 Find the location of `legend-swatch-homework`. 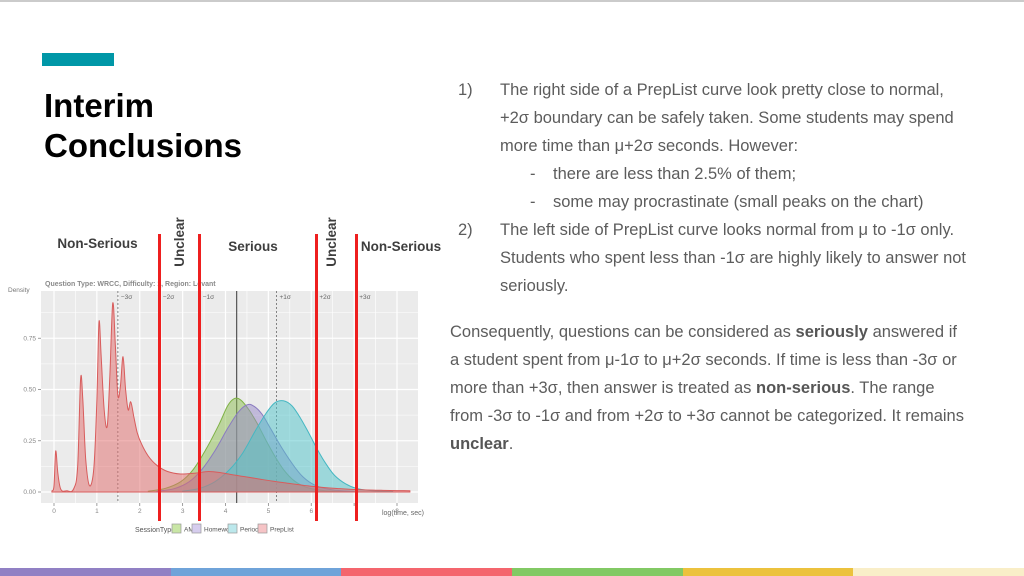

legend-swatch-homework is located at coordinates (196, 528).